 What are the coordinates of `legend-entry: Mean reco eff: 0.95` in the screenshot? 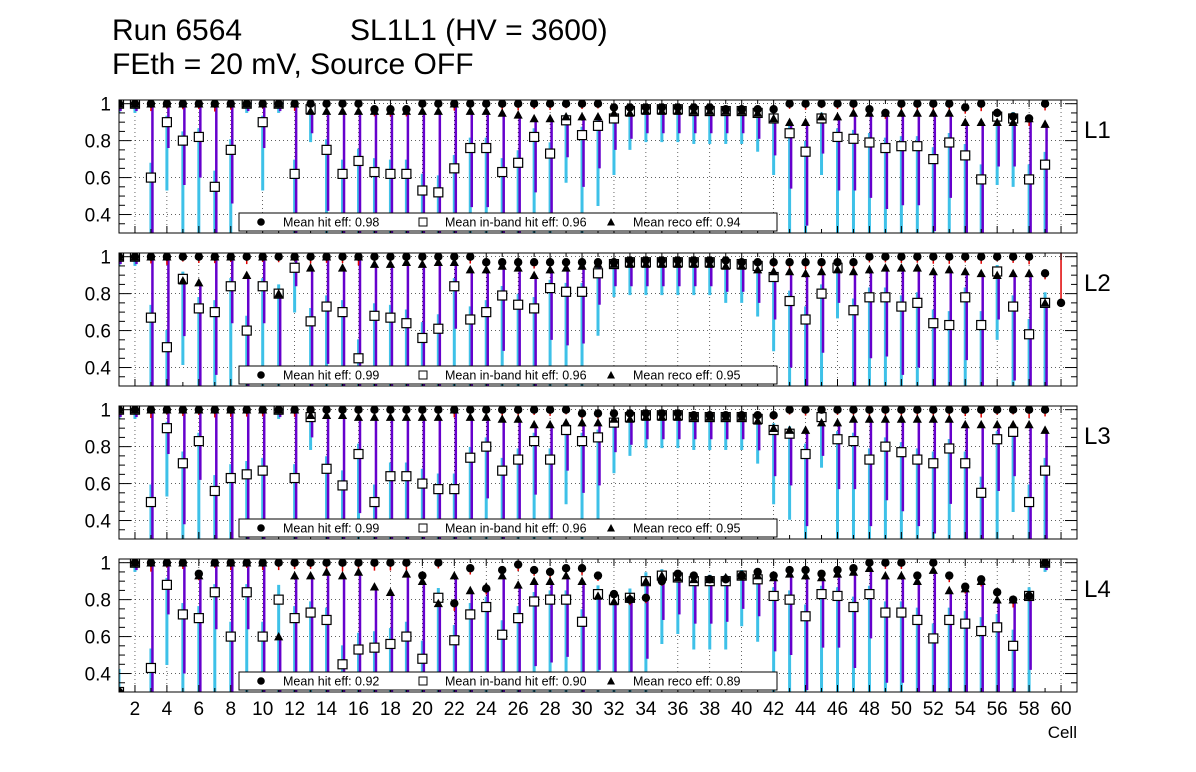 It's located at (687, 376).